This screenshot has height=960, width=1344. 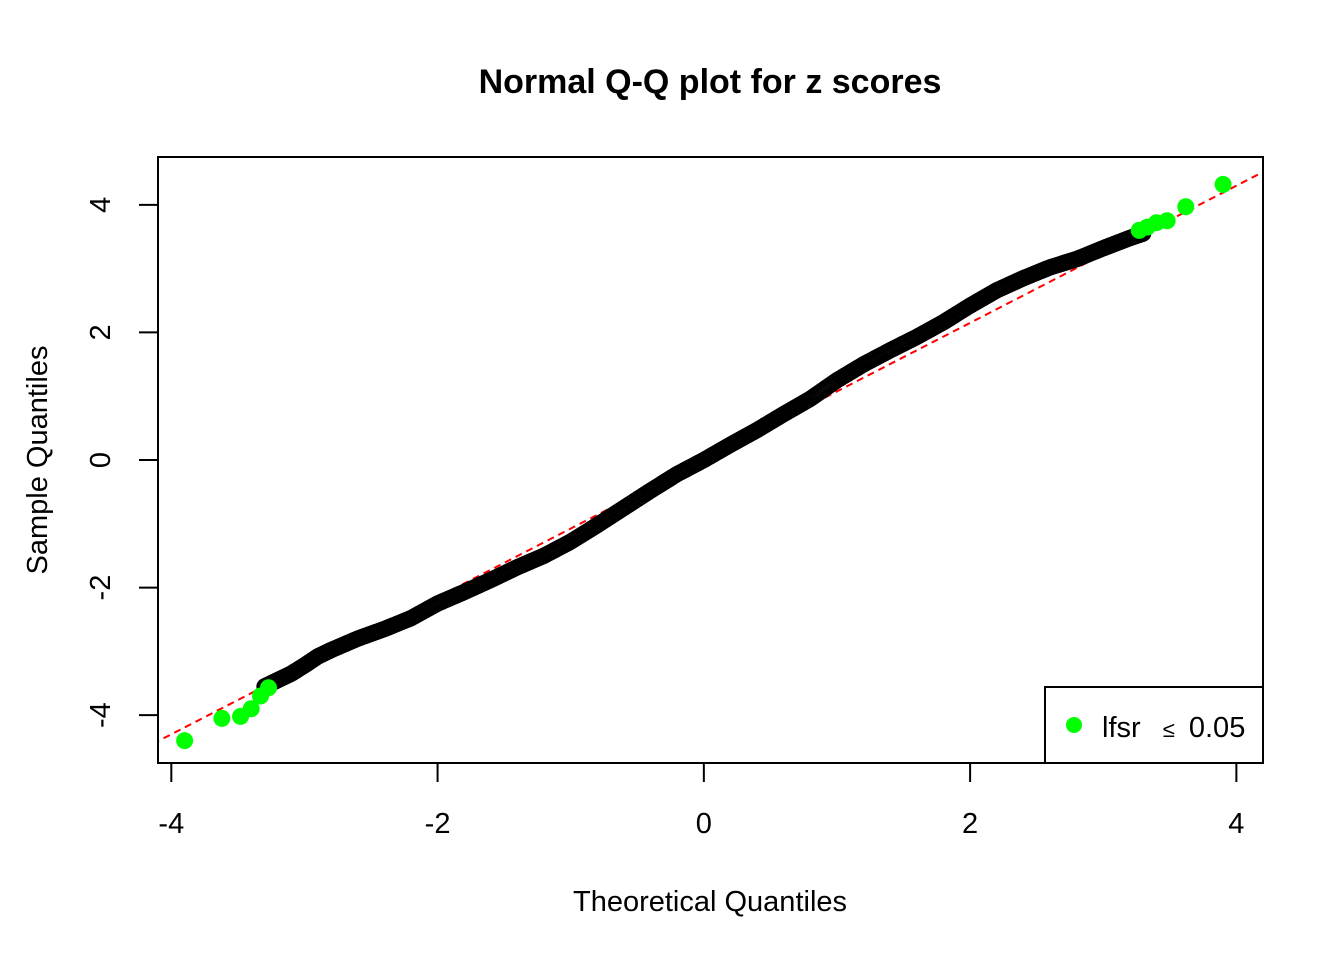 I want to click on legend-label-symbol: ≤, so click(x=1169, y=729).